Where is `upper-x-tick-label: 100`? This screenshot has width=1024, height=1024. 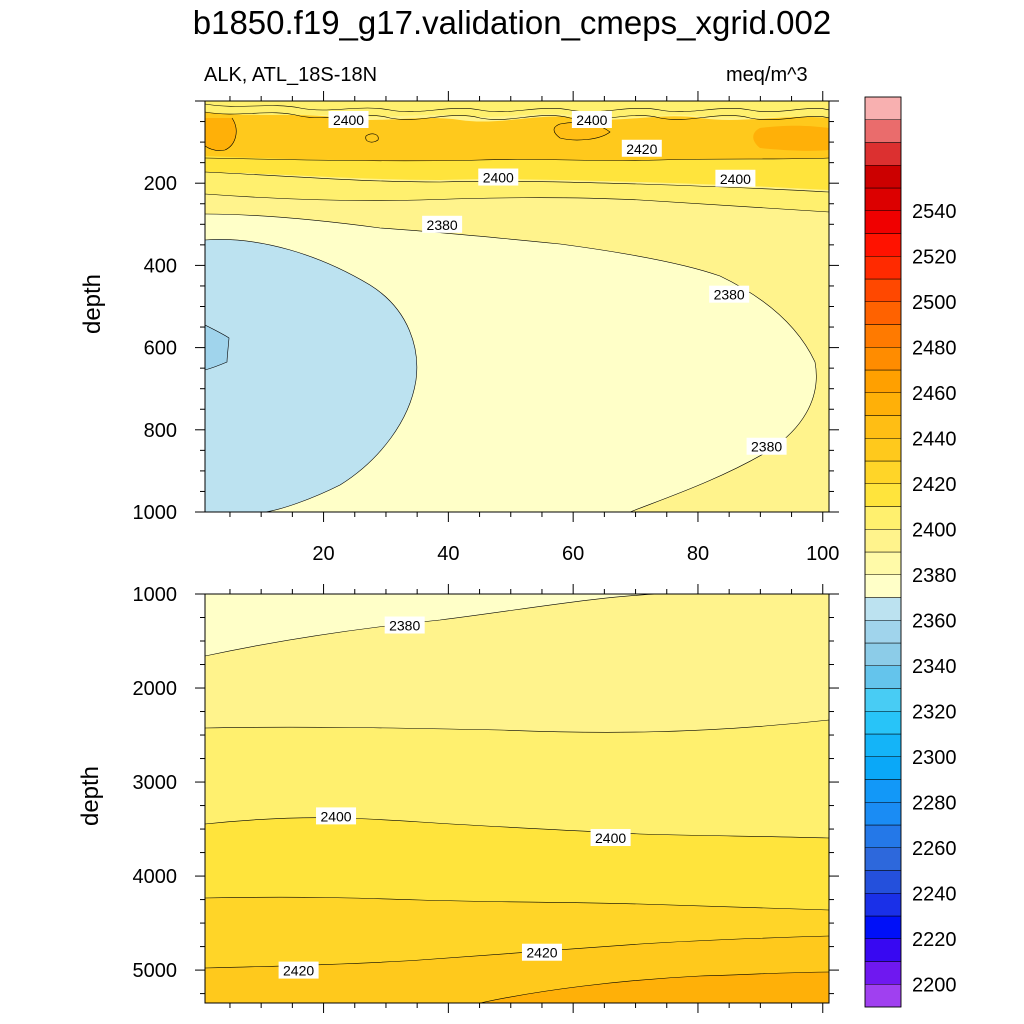 upper-x-tick-label: 100 is located at coordinates (822, 554).